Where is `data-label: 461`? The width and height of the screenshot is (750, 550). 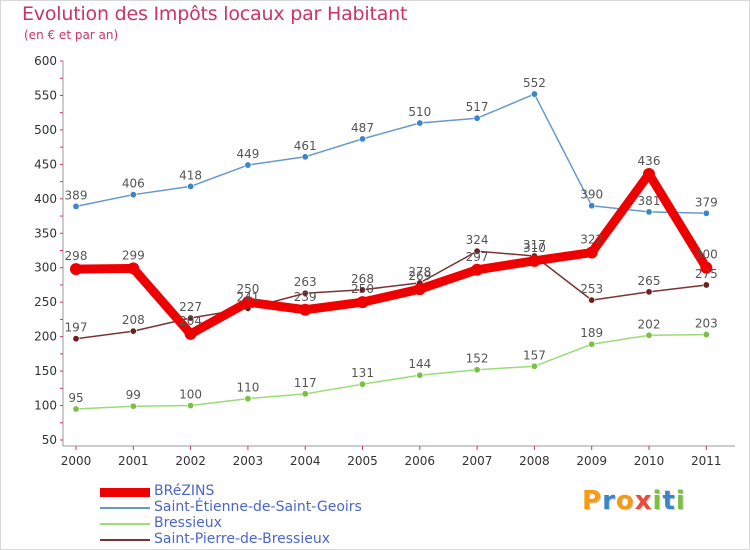
data-label: 461 is located at coordinates (305, 146).